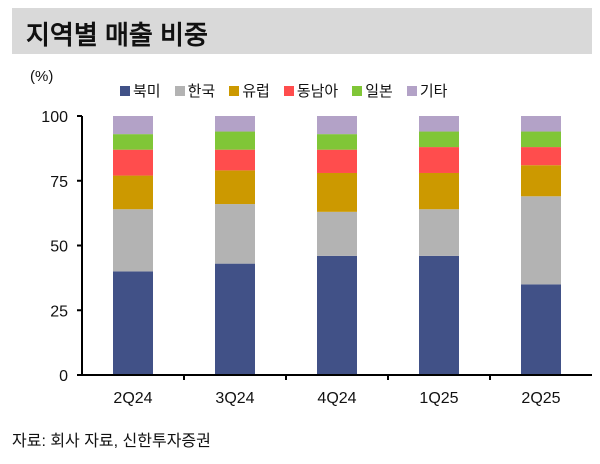 The width and height of the screenshot is (600, 464). Describe the element at coordinates (54, 117) in the screenshot. I see `y-tick-label: 100` at that location.